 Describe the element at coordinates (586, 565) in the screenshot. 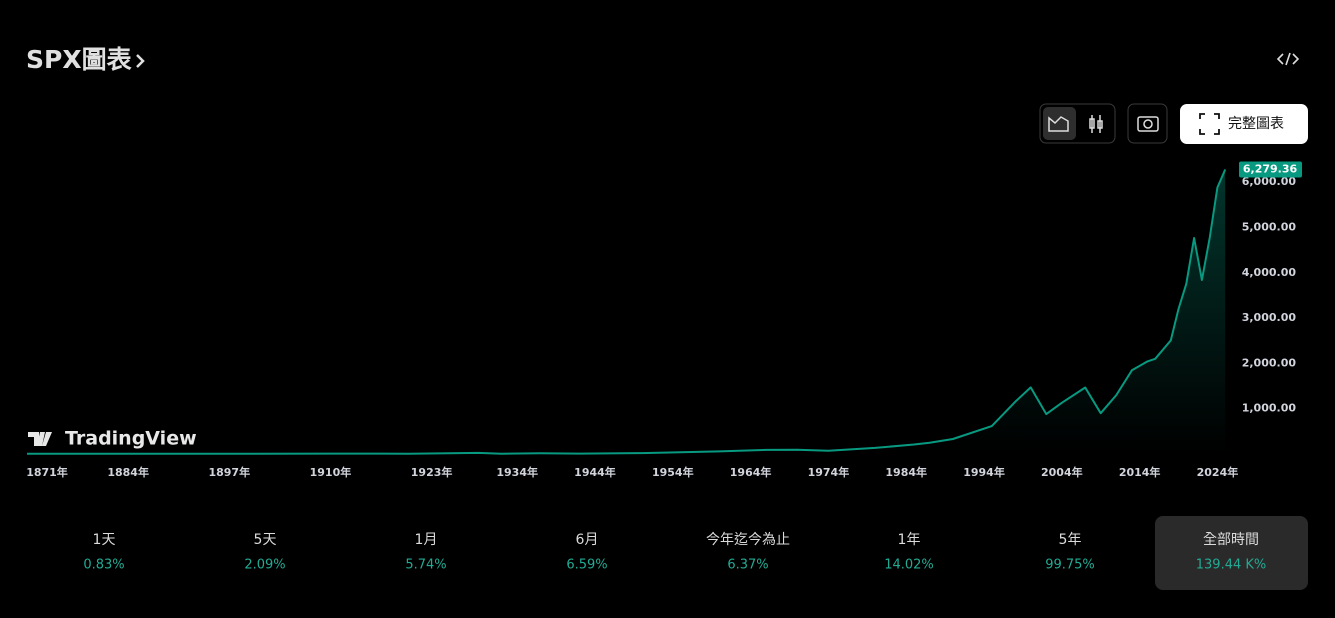

I see `period-change: 6.59%` at that location.